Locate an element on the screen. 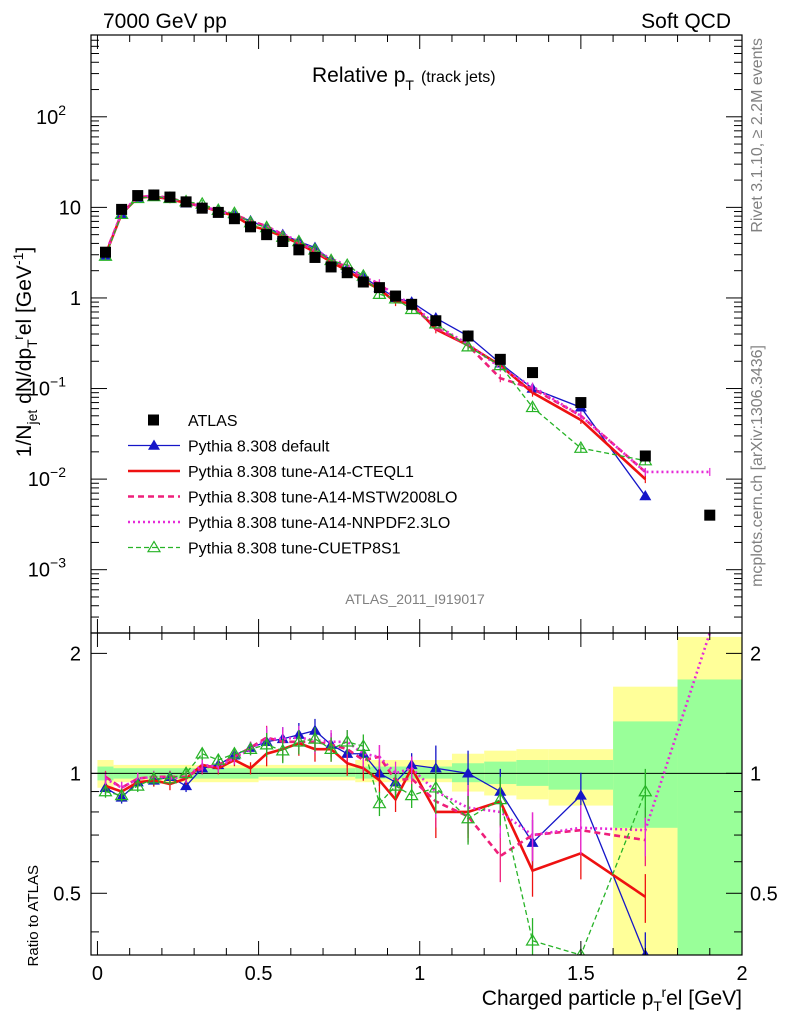 The width and height of the screenshot is (786, 1024). legend-item-2: Pythia 8.308 tune-A14-CTEQL1 is located at coordinates (271, 472).